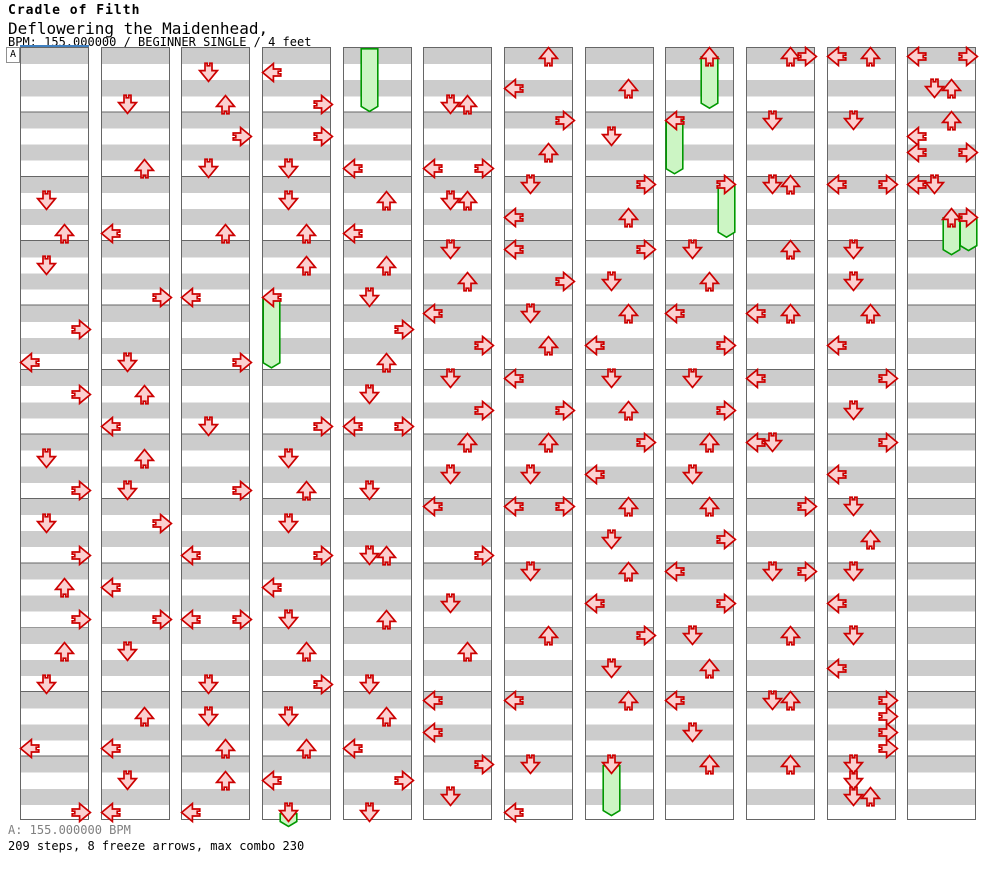  What do you see at coordinates (271, 333) in the screenshot?
I see `freeze-arrow-body` at bounding box center [271, 333].